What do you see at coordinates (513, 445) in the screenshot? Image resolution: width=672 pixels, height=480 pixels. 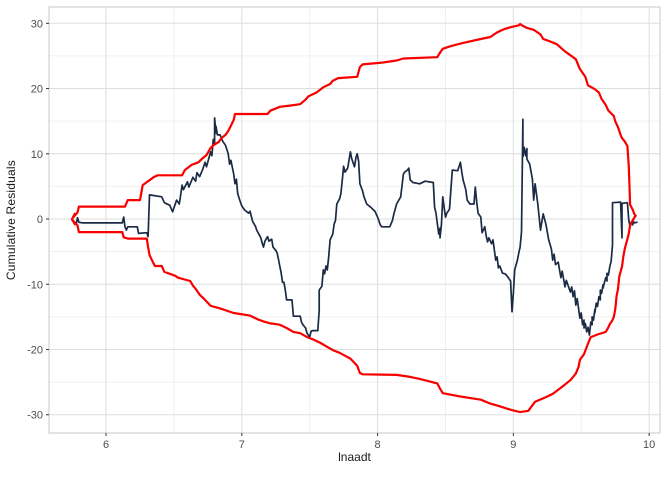 I see `x-tick-label: 9` at bounding box center [513, 445].